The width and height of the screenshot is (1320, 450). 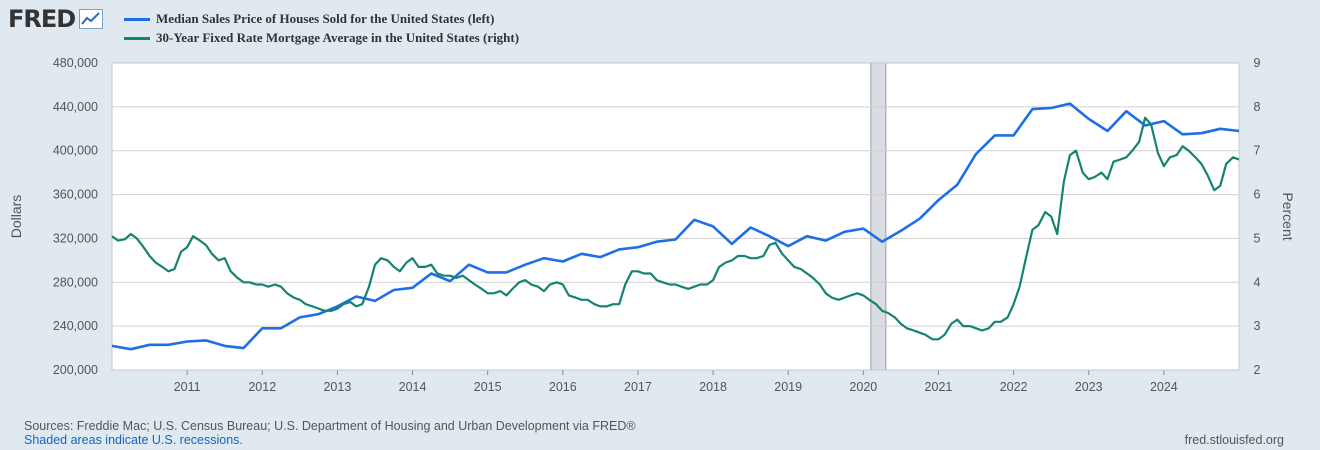 I want to click on left-tick-label: 200,000, so click(x=75, y=370).